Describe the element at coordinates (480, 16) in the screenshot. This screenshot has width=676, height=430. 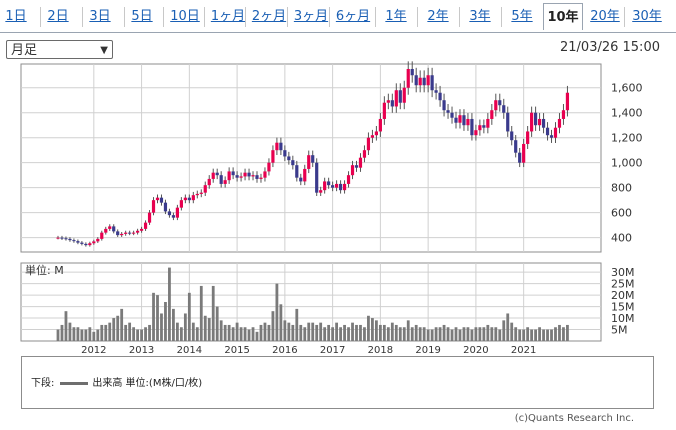
I see `tab-3年: 3年` at that location.